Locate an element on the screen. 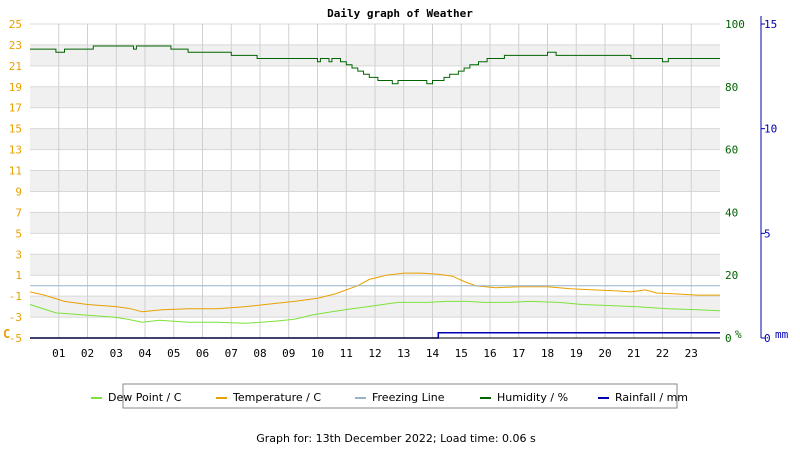  x-tick-label: 18 is located at coordinates (547, 353).